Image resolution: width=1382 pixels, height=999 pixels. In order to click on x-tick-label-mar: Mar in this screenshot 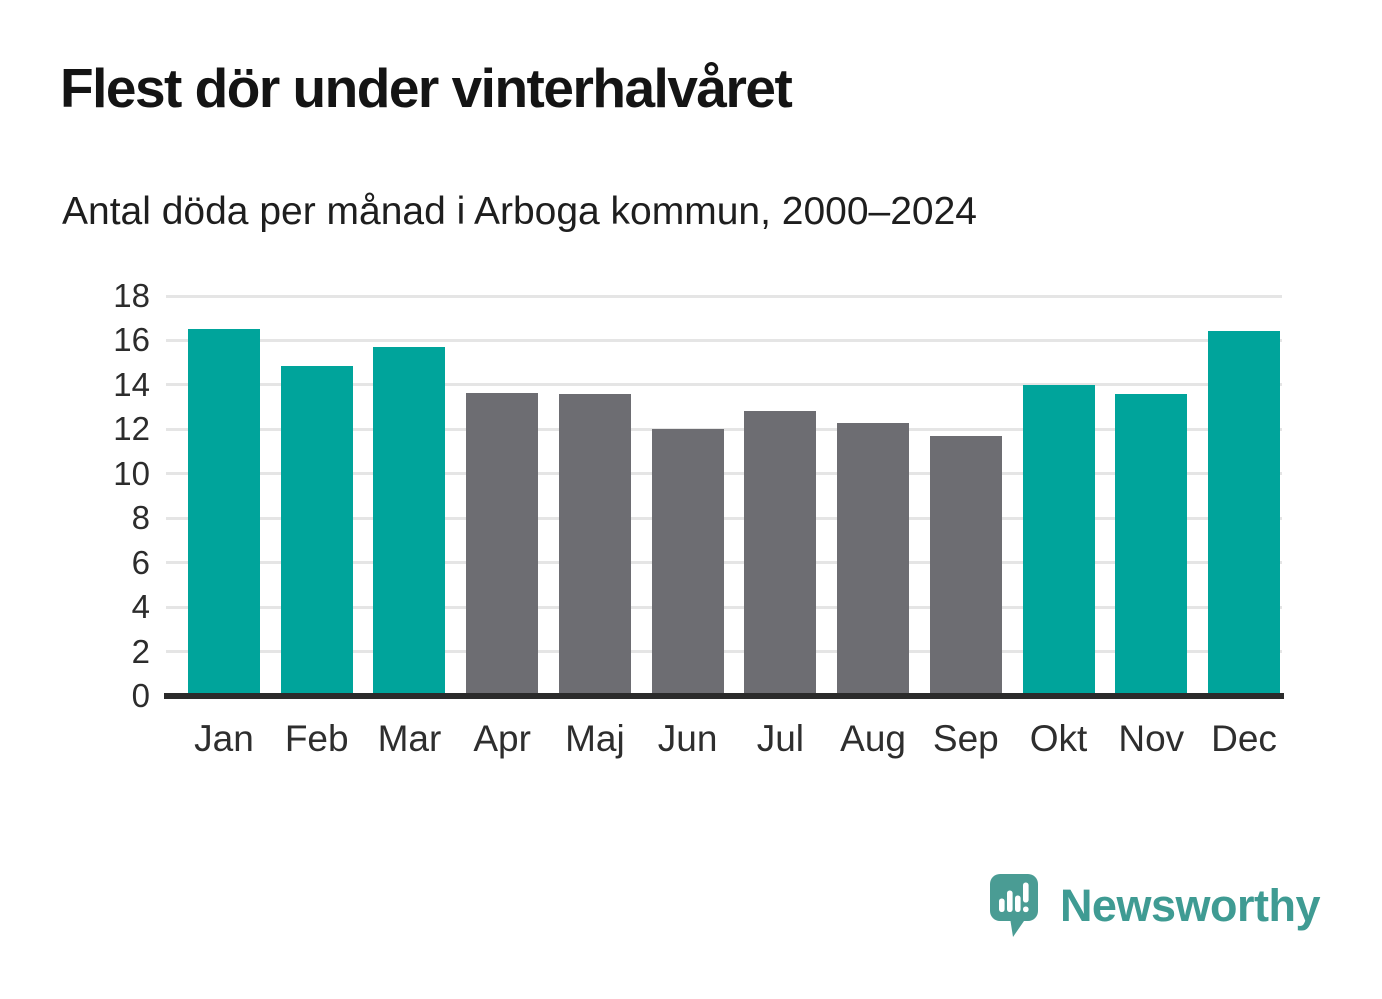, I will do `click(409, 738)`.